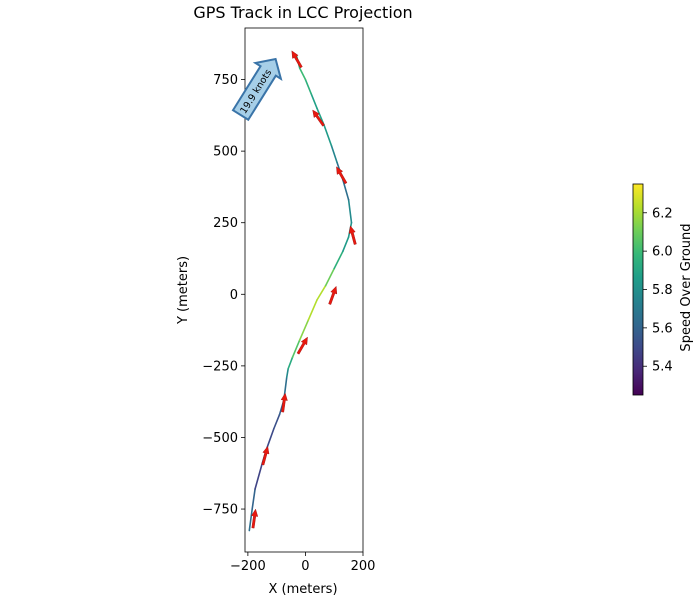 The height and width of the screenshot is (600, 700). What do you see at coordinates (302, 12) in the screenshot?
I see `chart-title: GPS Track in LCC Projection` at bounding box center [302, 12].